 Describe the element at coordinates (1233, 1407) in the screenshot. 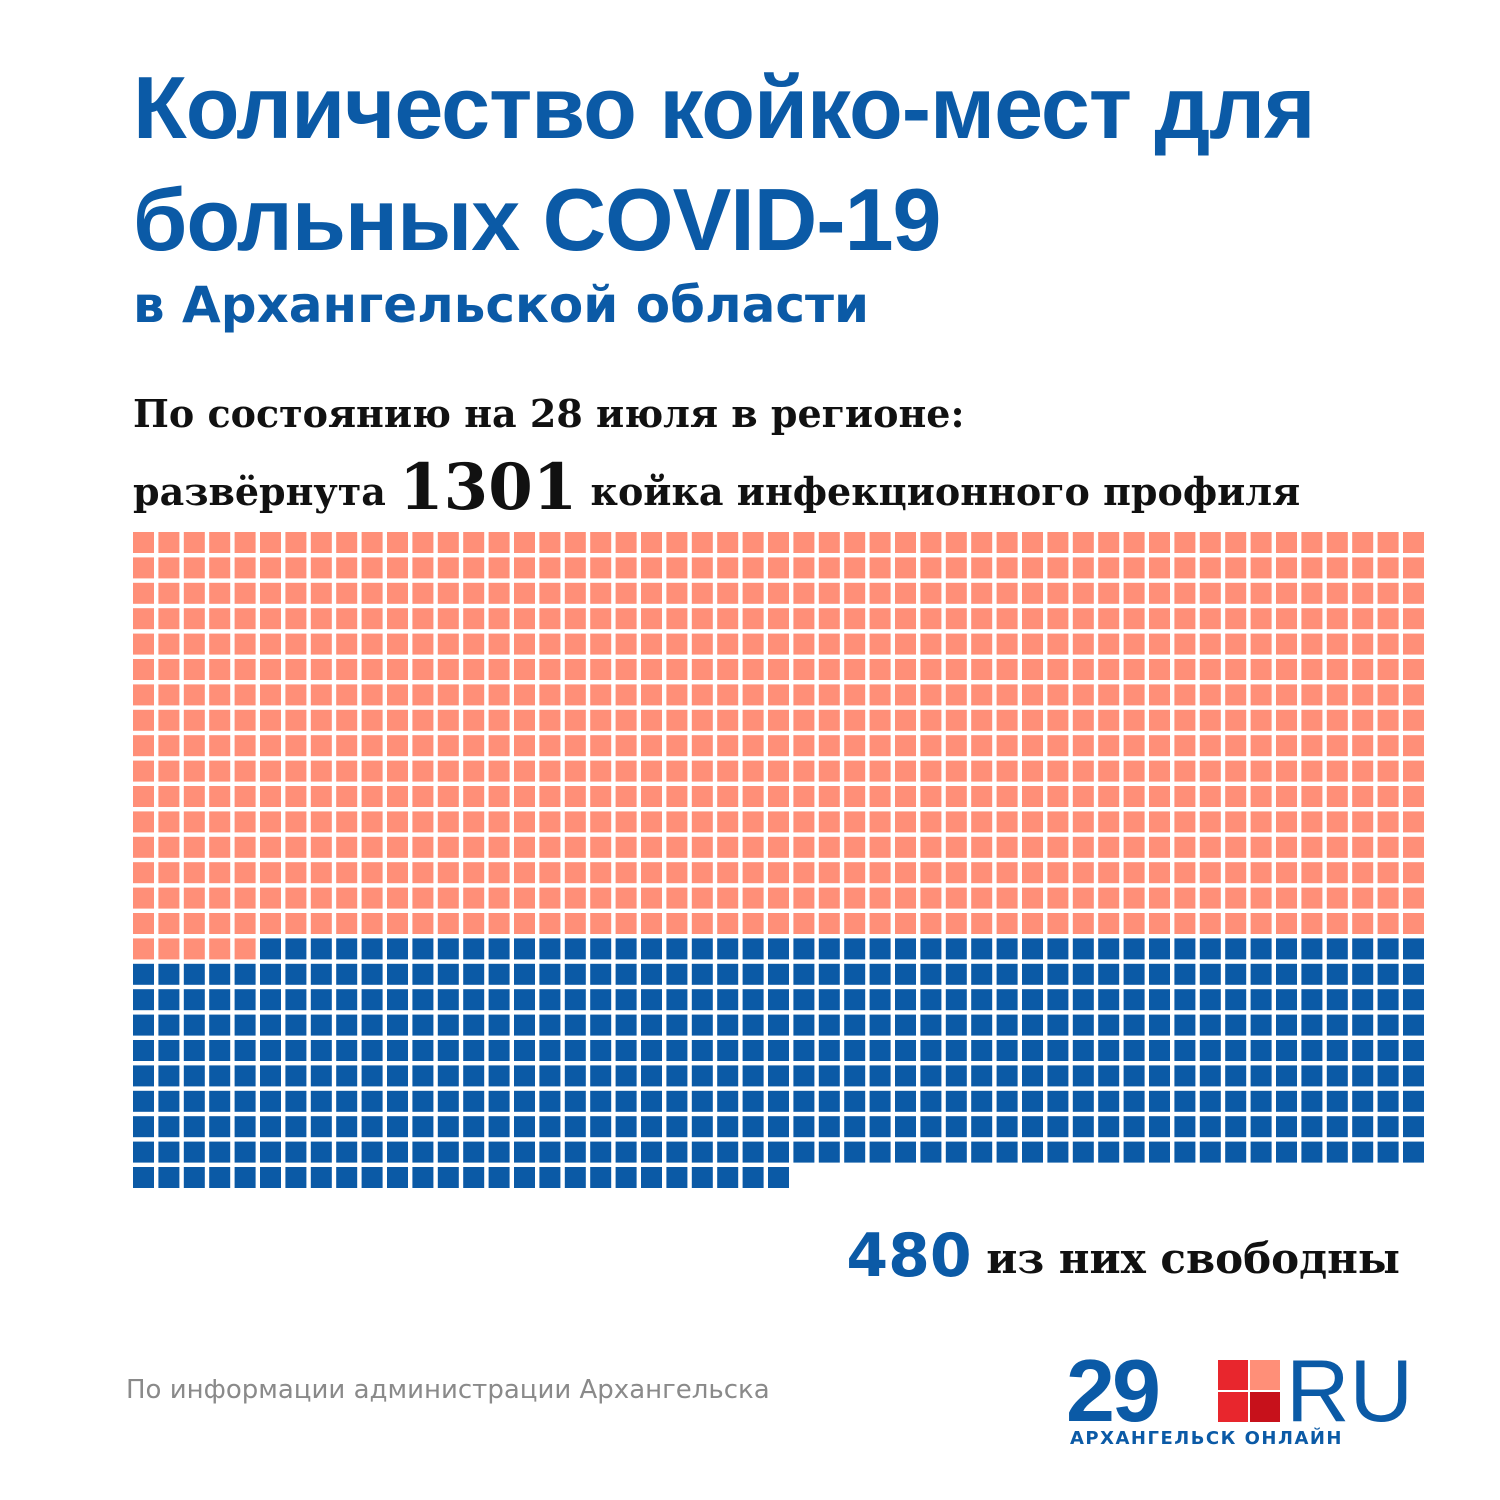

I see `logo-square-red-bottom-left` at that location.